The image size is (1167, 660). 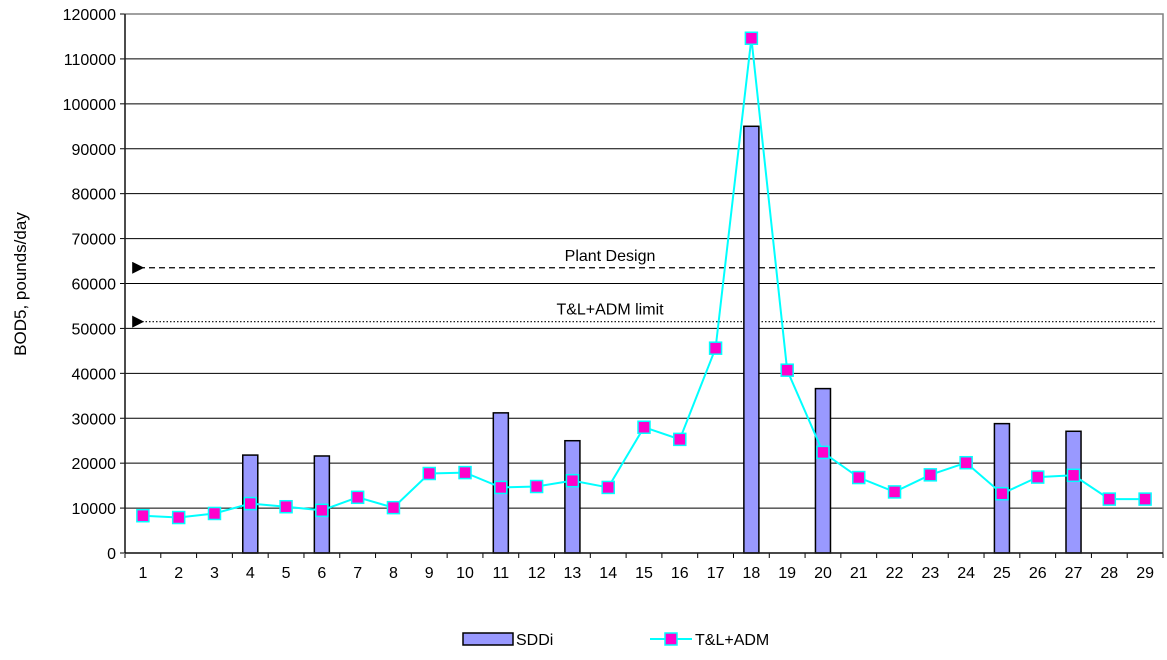 What do you see at coordinates (178, 573) in the screenshot?
I see `x-tick-label: 2` at bounding box center [178, 573].